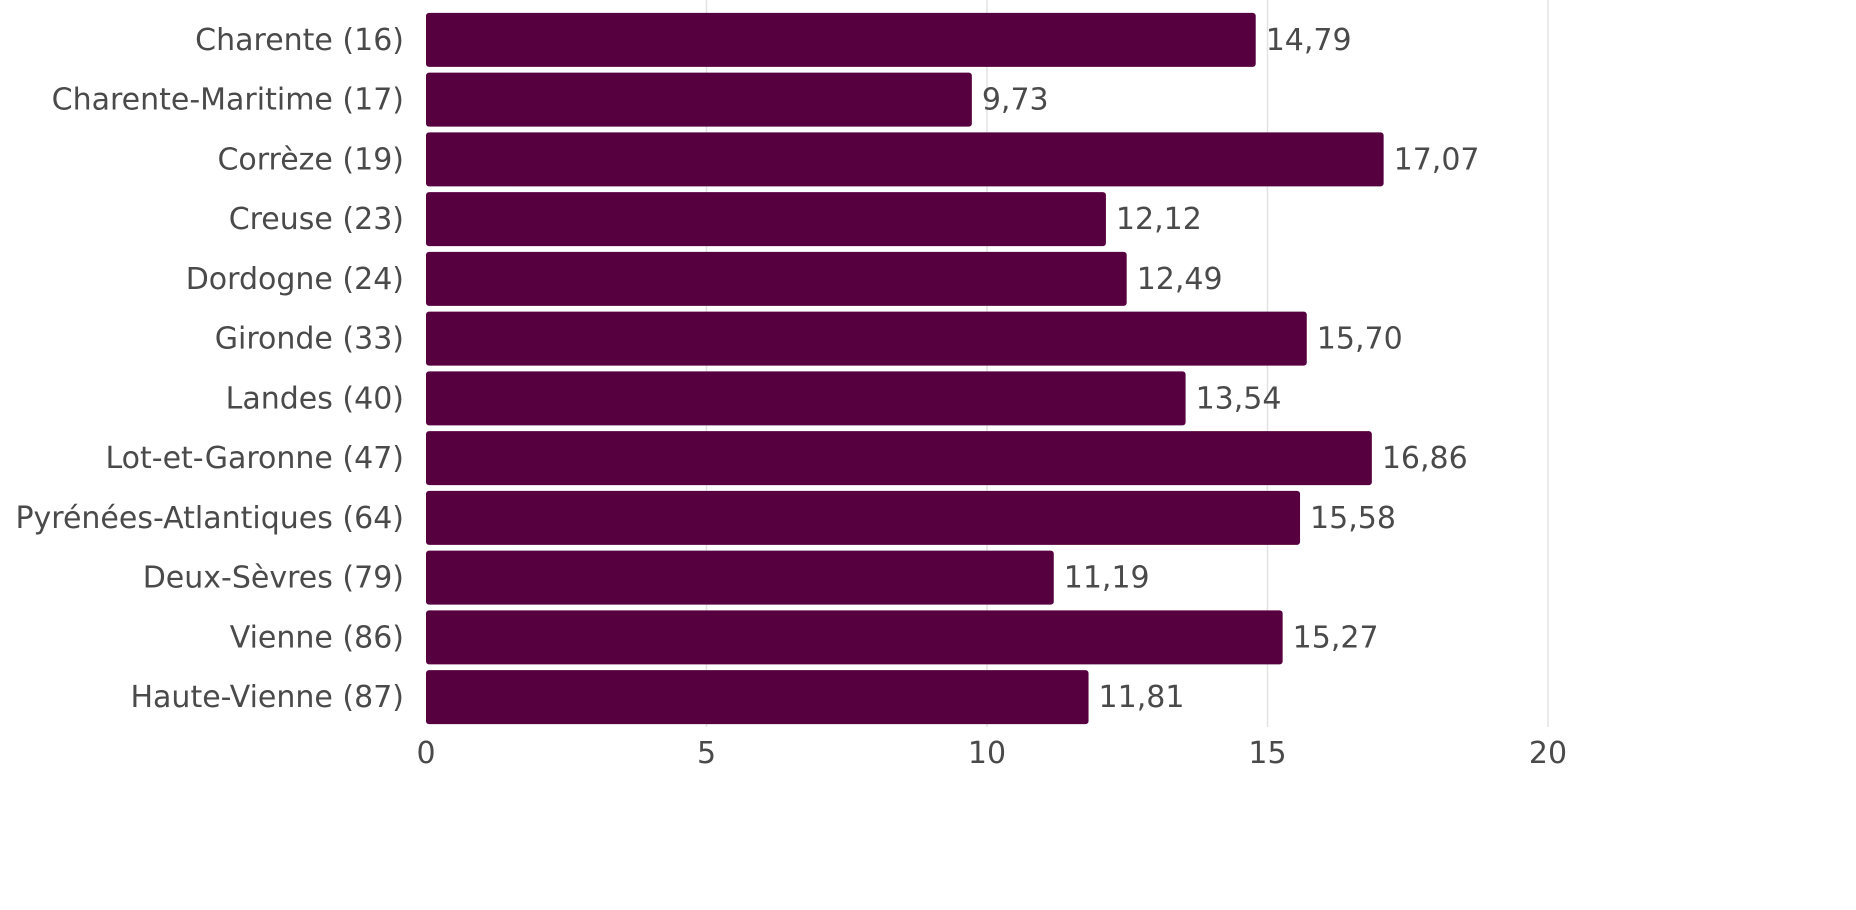  What do you see at coordinates (315, 398) in the screenshot?
I see `category-label: Landes (40)` at bounding box center [315, 398].